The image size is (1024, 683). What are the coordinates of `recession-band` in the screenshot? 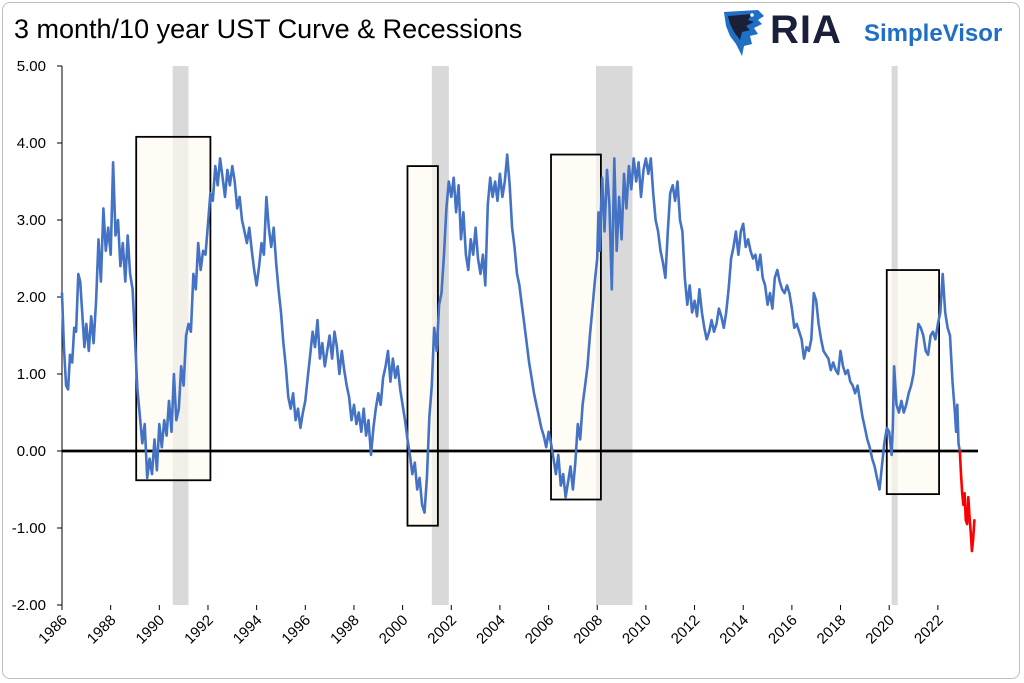 It's located at (614, 335).